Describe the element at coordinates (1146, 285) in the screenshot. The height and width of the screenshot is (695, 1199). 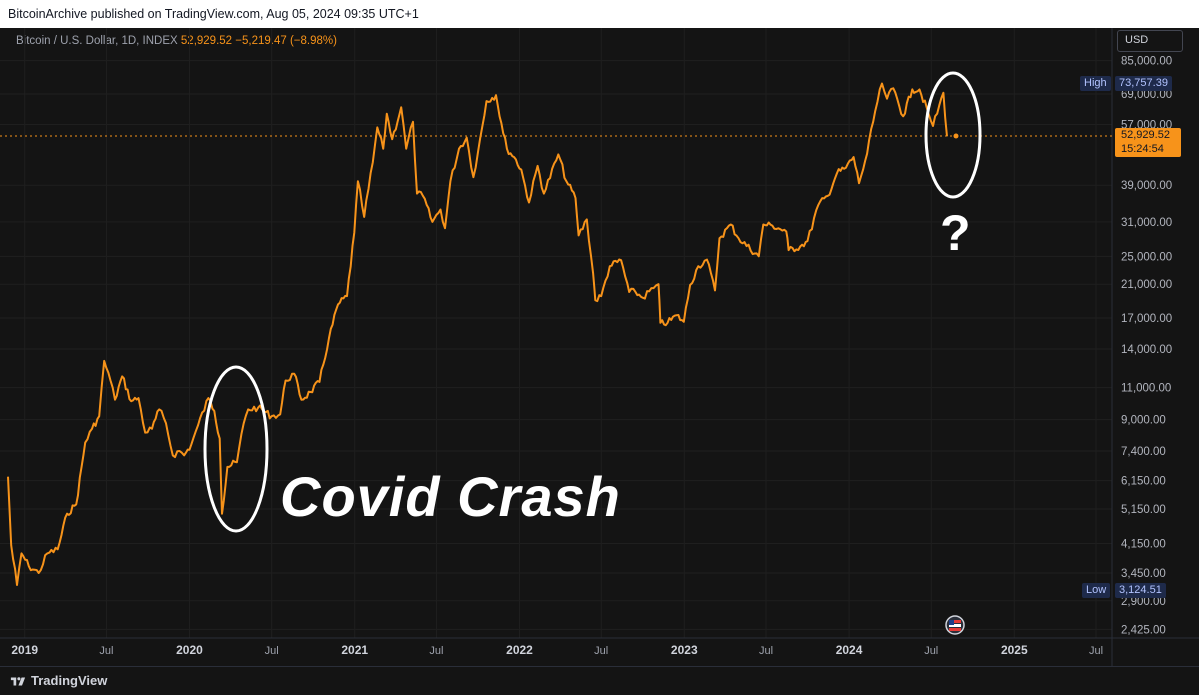
I see `y-tick-label: 21,000.00` at that location.